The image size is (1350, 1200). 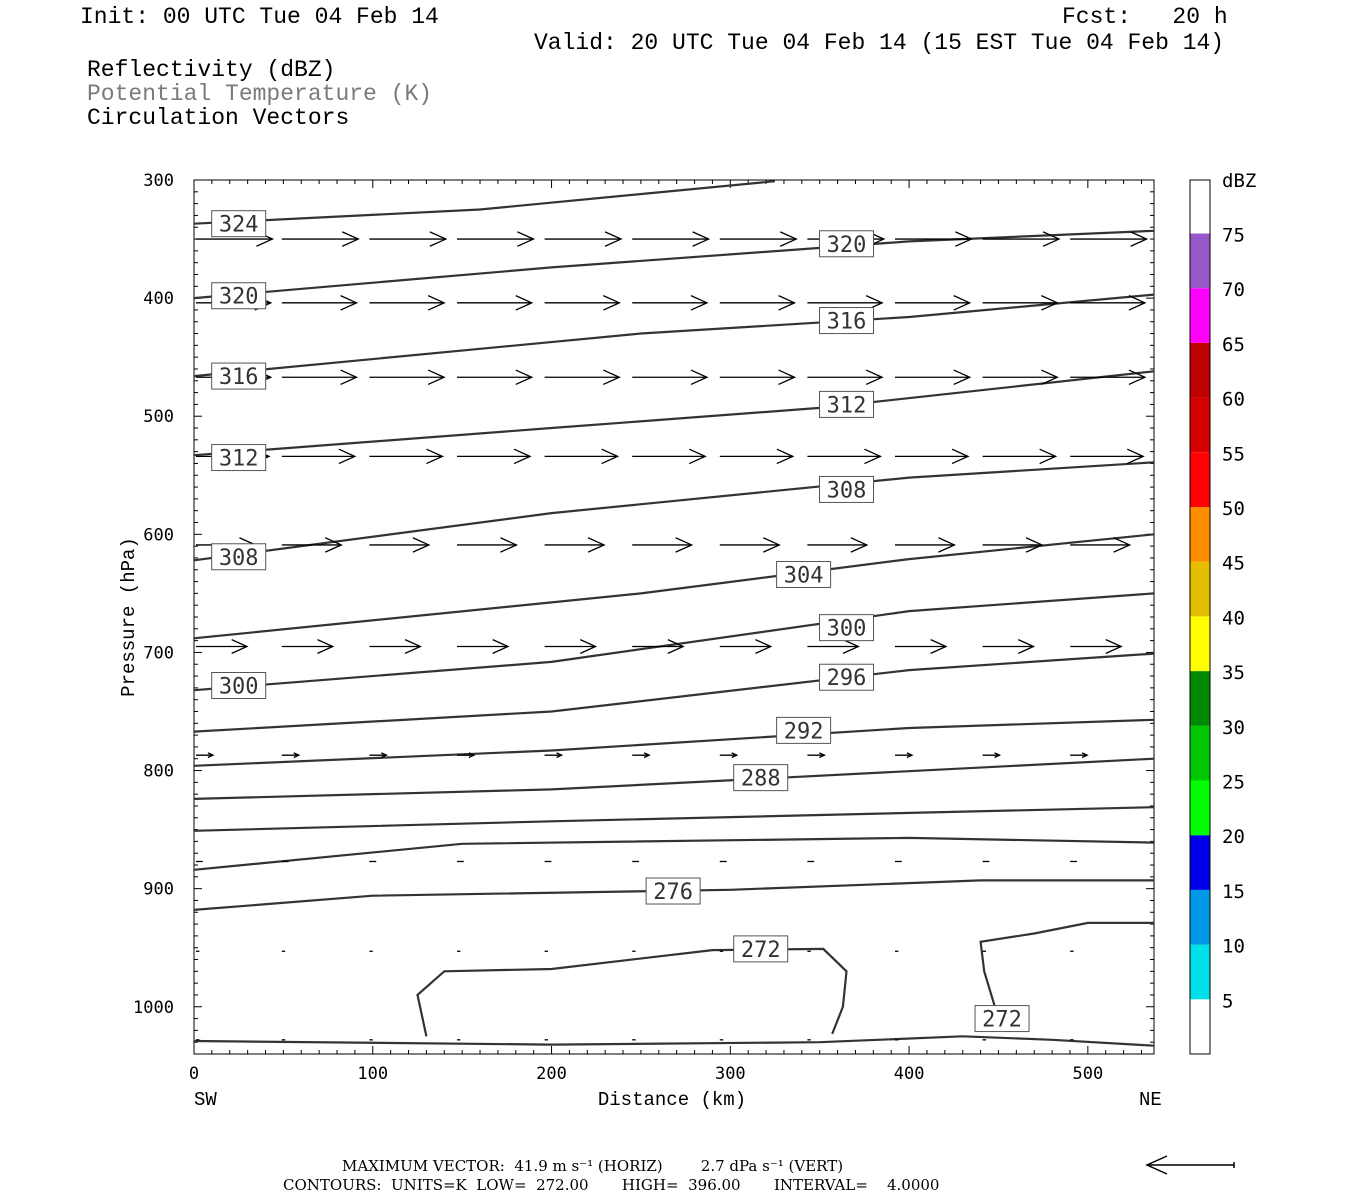 What do you see at coordinates (1233, 837) in the screenshot?
I see `colorbar-label: 20` at bounding box center [1233, 837].